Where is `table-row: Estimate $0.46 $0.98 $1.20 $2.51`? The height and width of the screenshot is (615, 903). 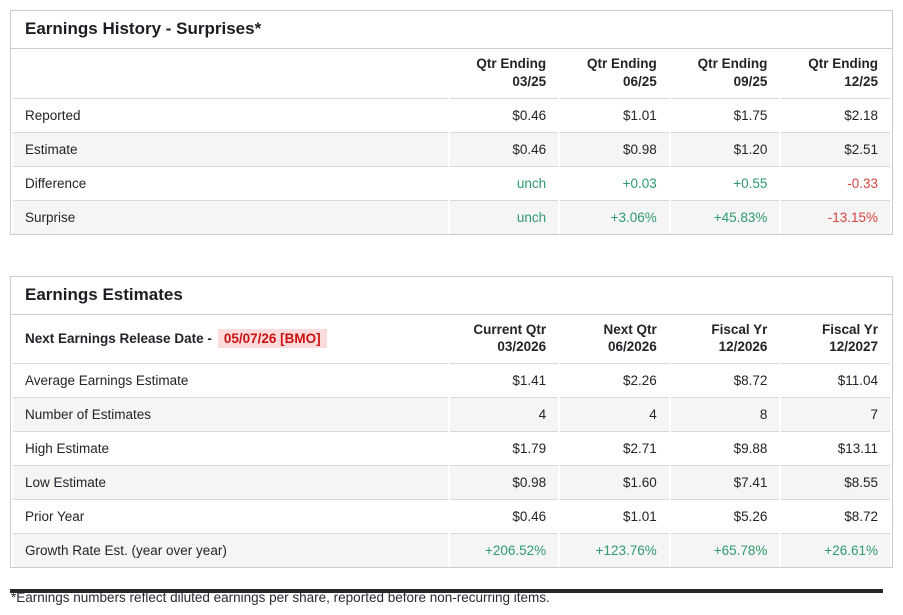
table-row: Estimate $0.46 $0.98 $1.20 $2.51 is located at coordinates (451, 148).